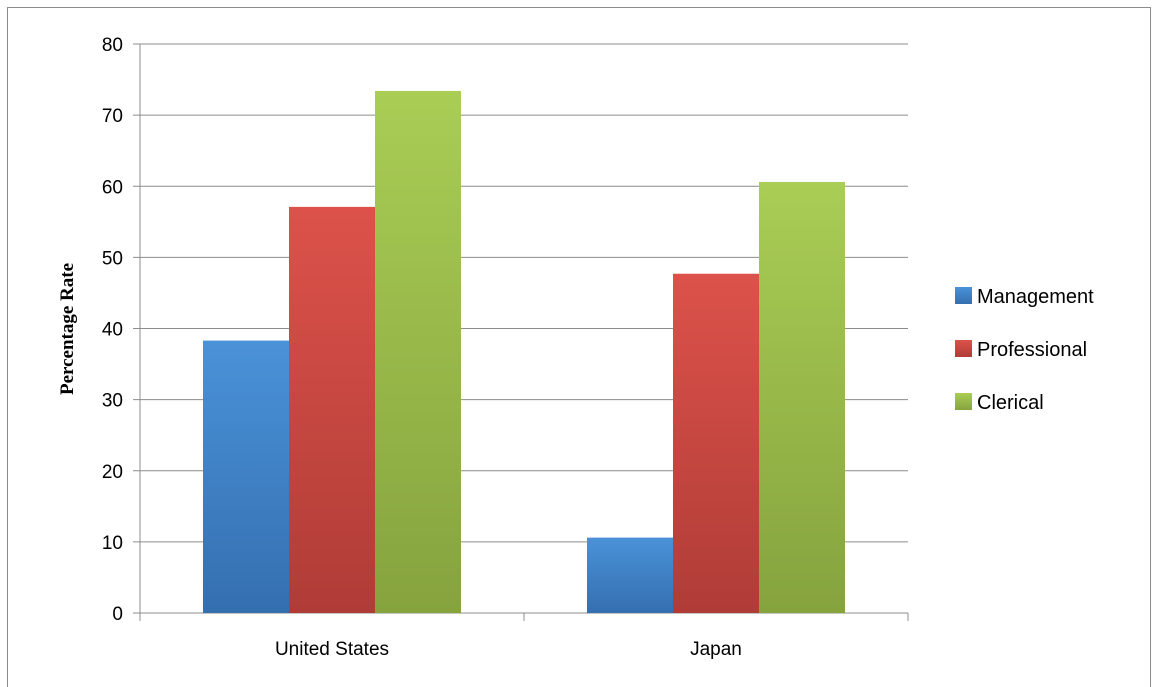 Image resolution: width=1158 pixels, height=687 pixels. What do you see at coordinates (802, 397) in the screenshot?
I see `bar-clerical-japan` at bounding box center [802, 397].